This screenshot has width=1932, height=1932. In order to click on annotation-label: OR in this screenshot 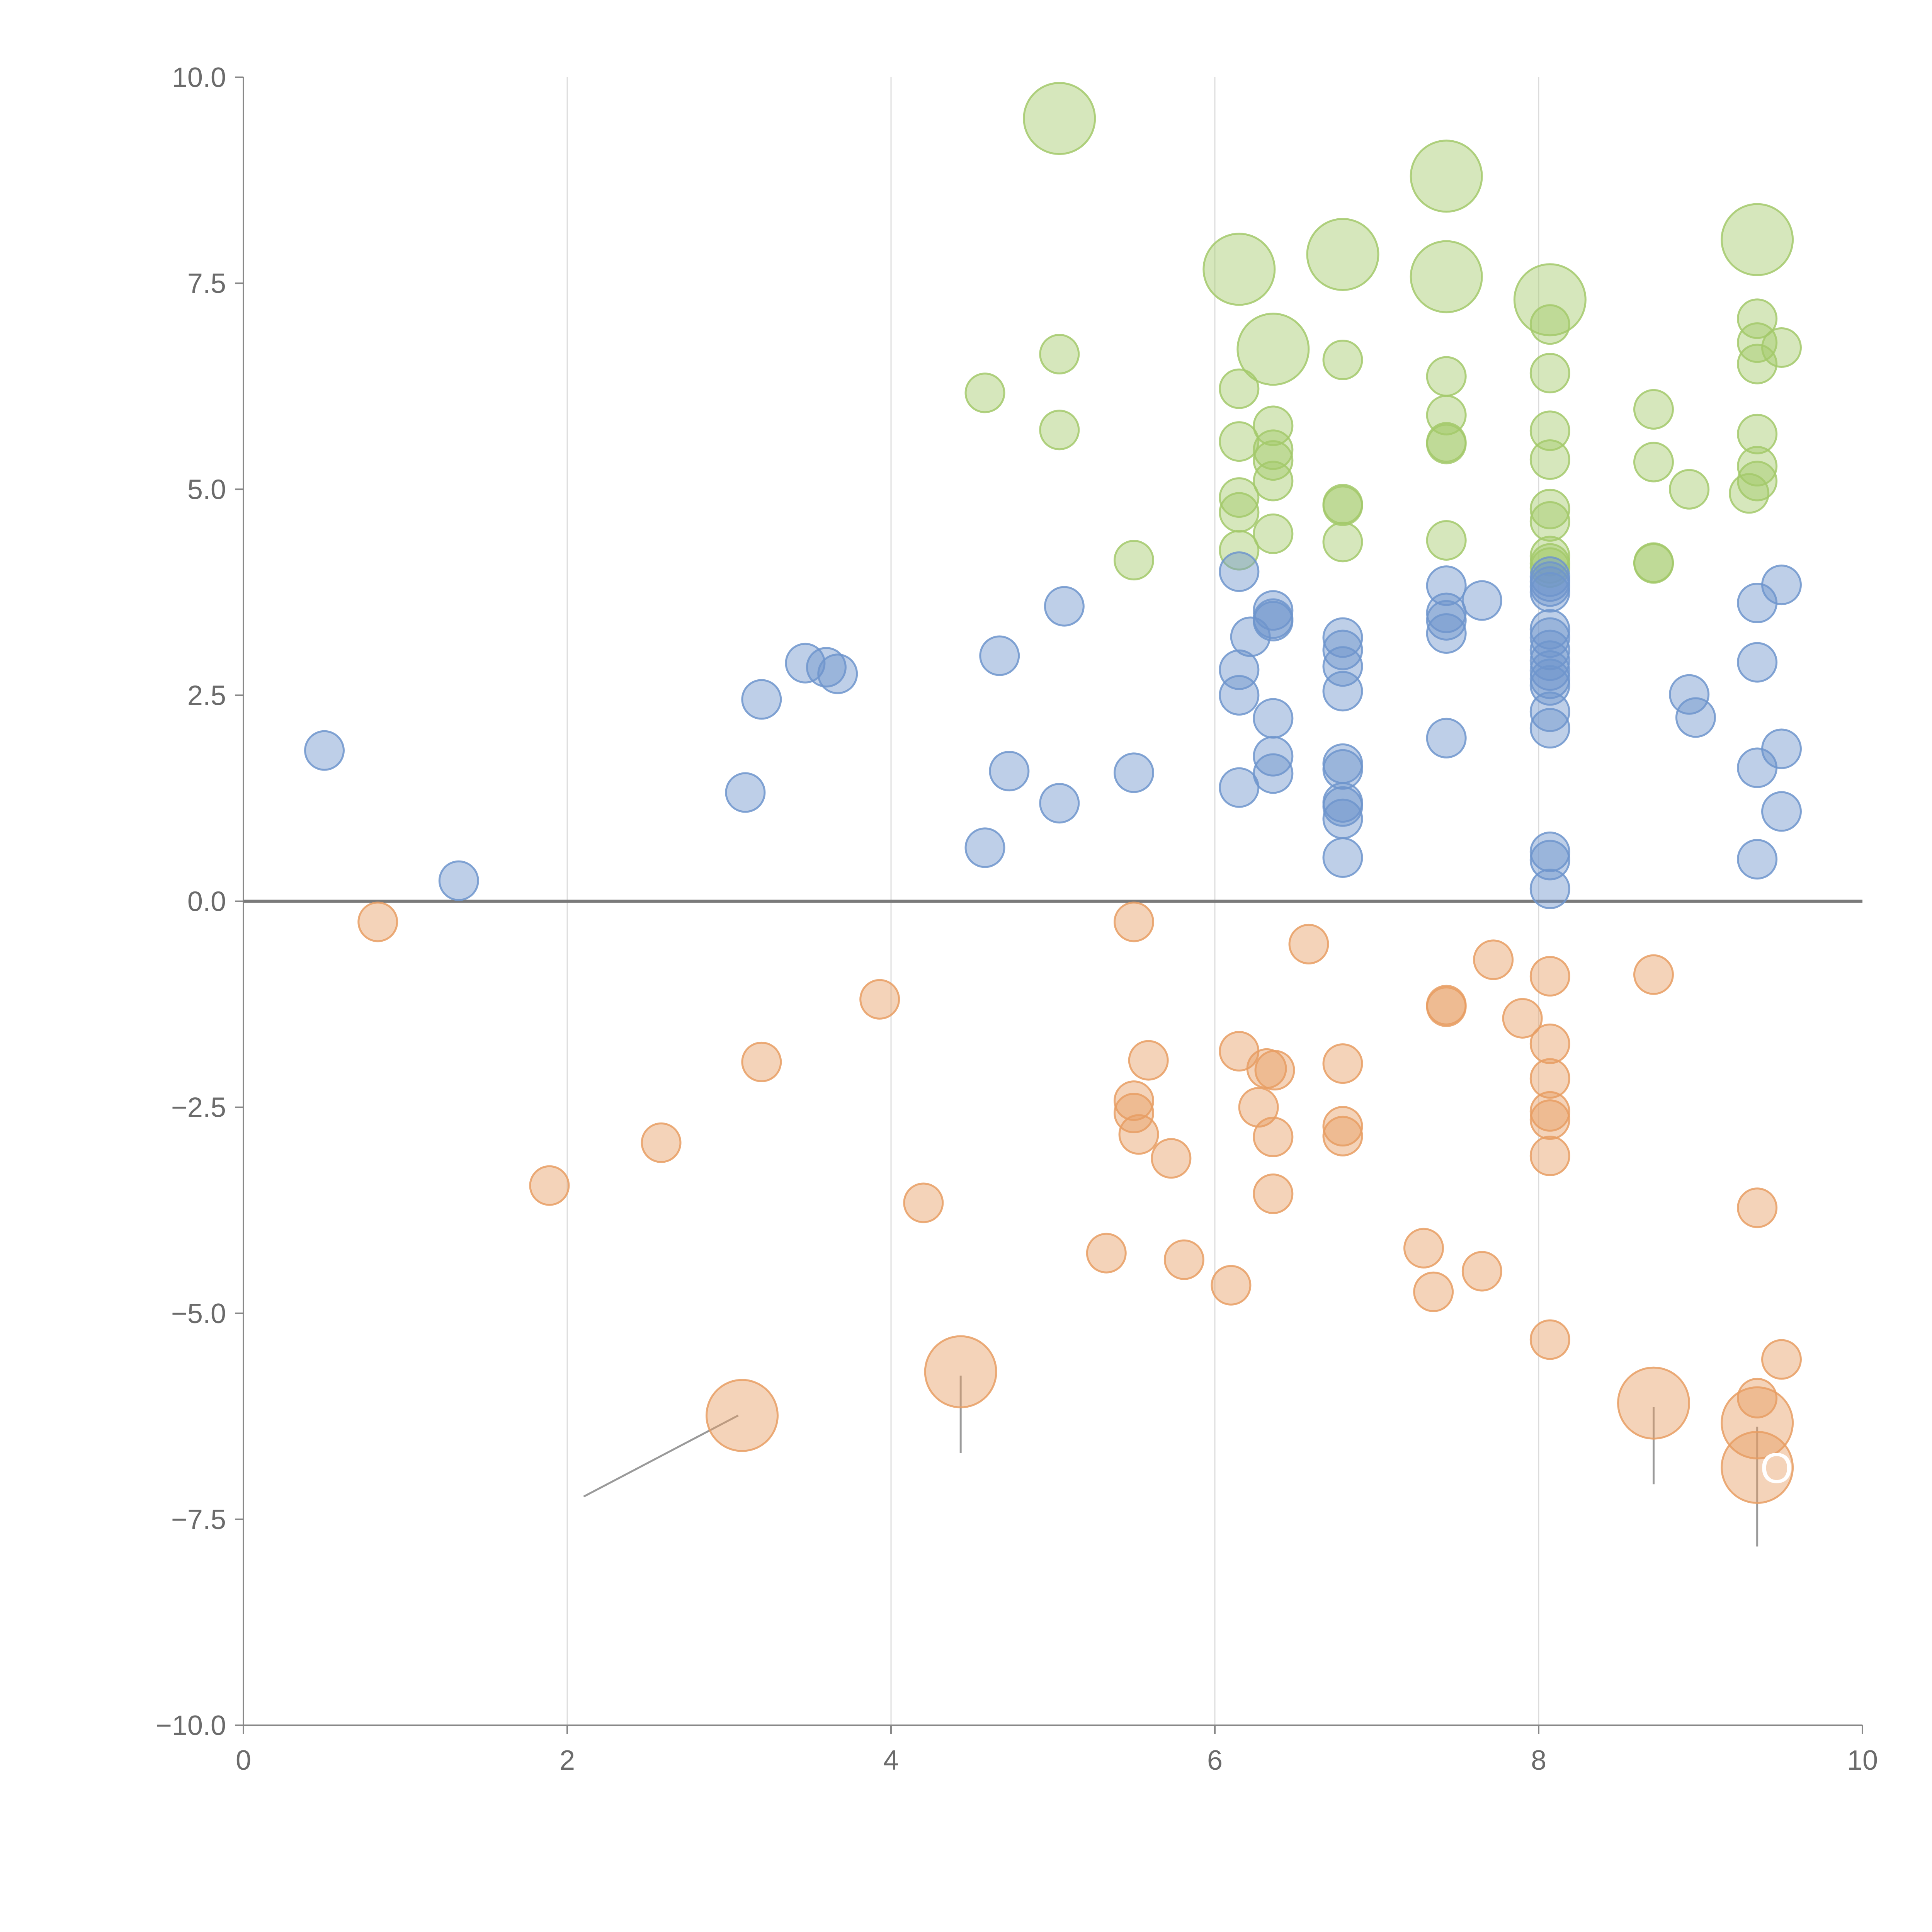, I will do `click(1792, 1468)`.